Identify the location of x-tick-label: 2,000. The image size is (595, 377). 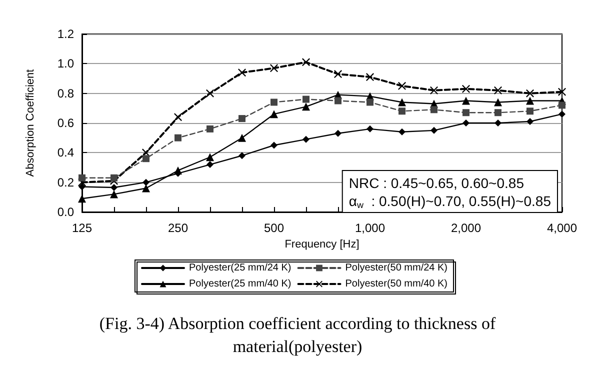
(466, 228).